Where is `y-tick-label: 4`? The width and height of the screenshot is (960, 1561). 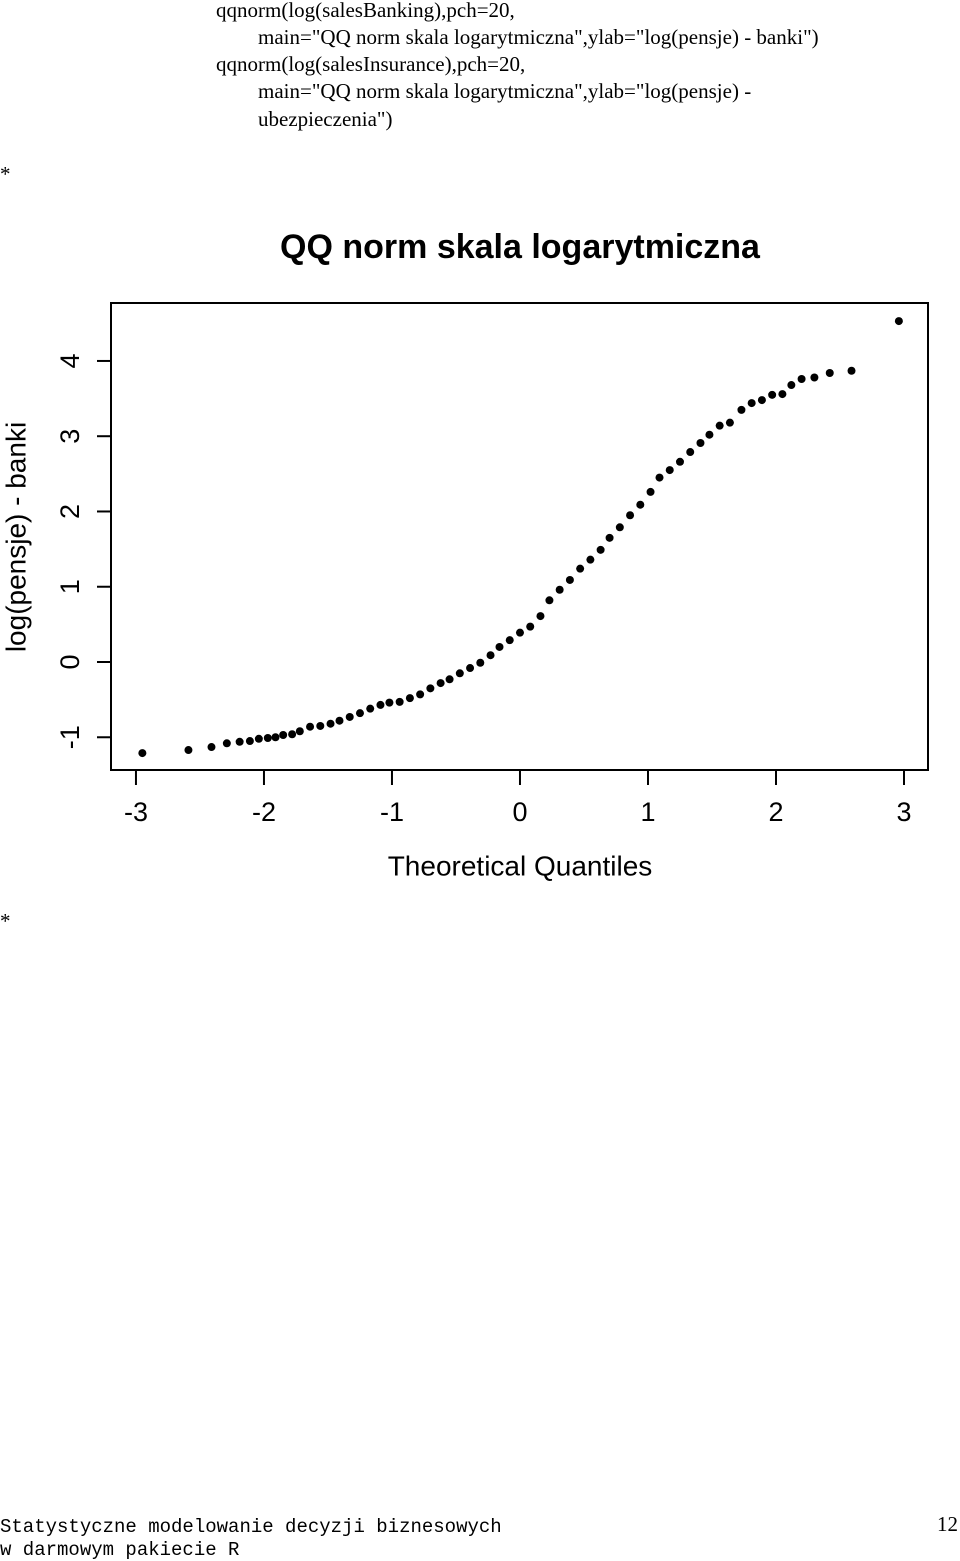
y-tick-label: 4 is located at coordinates (70, 360).